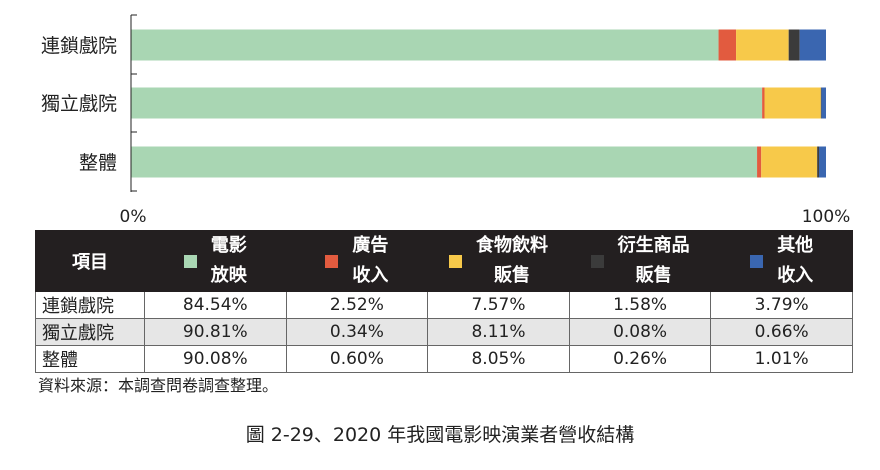 This screenshot has height=470, width=880. I want to click on table-cell: 3.79%, so click(781, 305).